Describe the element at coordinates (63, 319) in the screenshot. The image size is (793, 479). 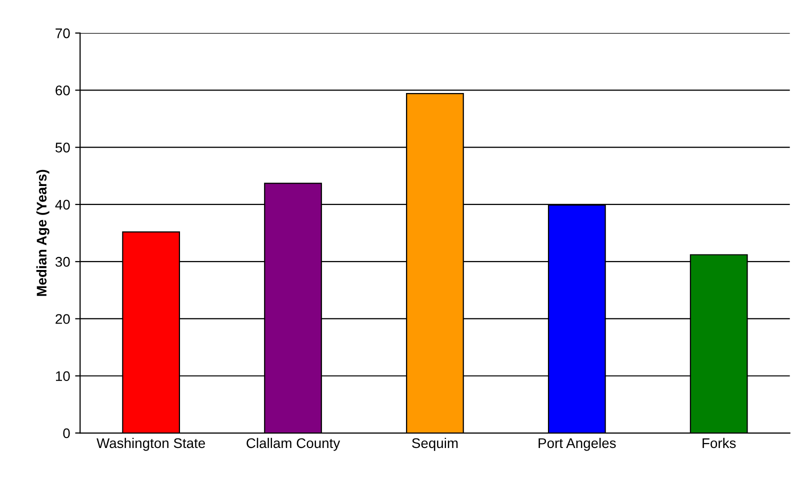
I see `y-tick-label: 20` at that location.